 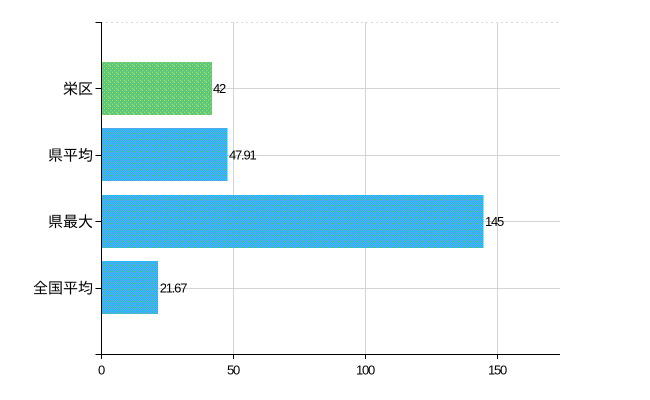 What do you see at coordinates (497, 370) in the screenshot?
I see `svg-text: 150` at bounding box center [497, 370].